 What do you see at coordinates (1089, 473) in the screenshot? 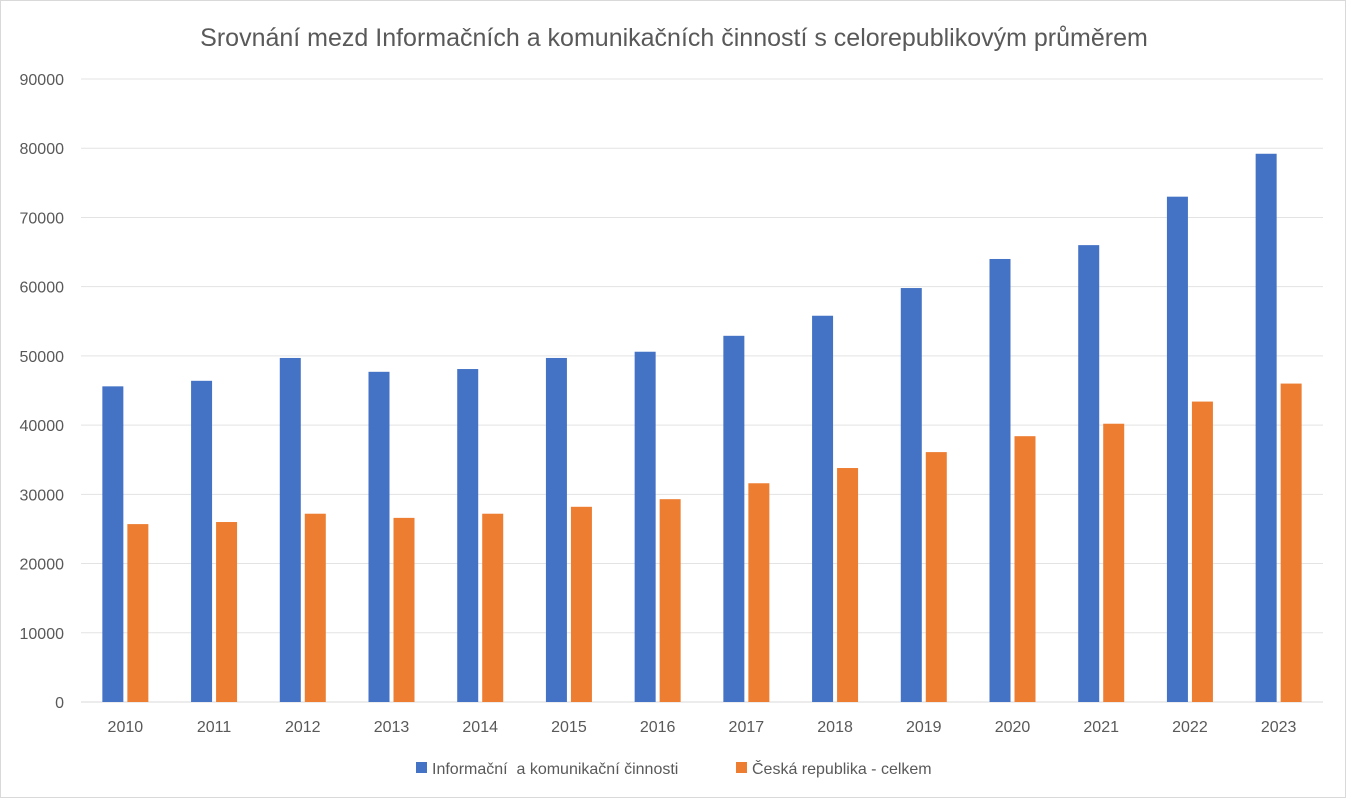
I see `bar-ict-2021` at bounding box center [1089, 473].